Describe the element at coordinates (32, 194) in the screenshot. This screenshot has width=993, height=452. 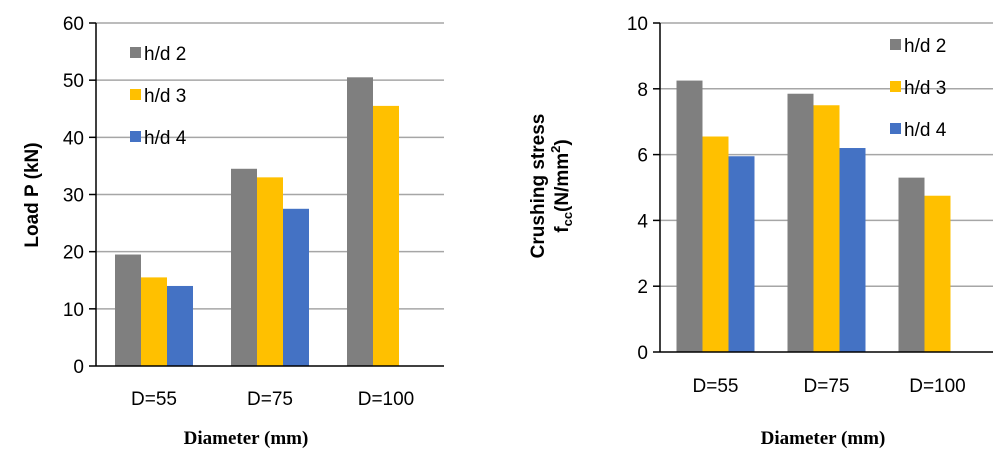
I see `load-chart-y-axis-label: Load P (kN)` at that location.